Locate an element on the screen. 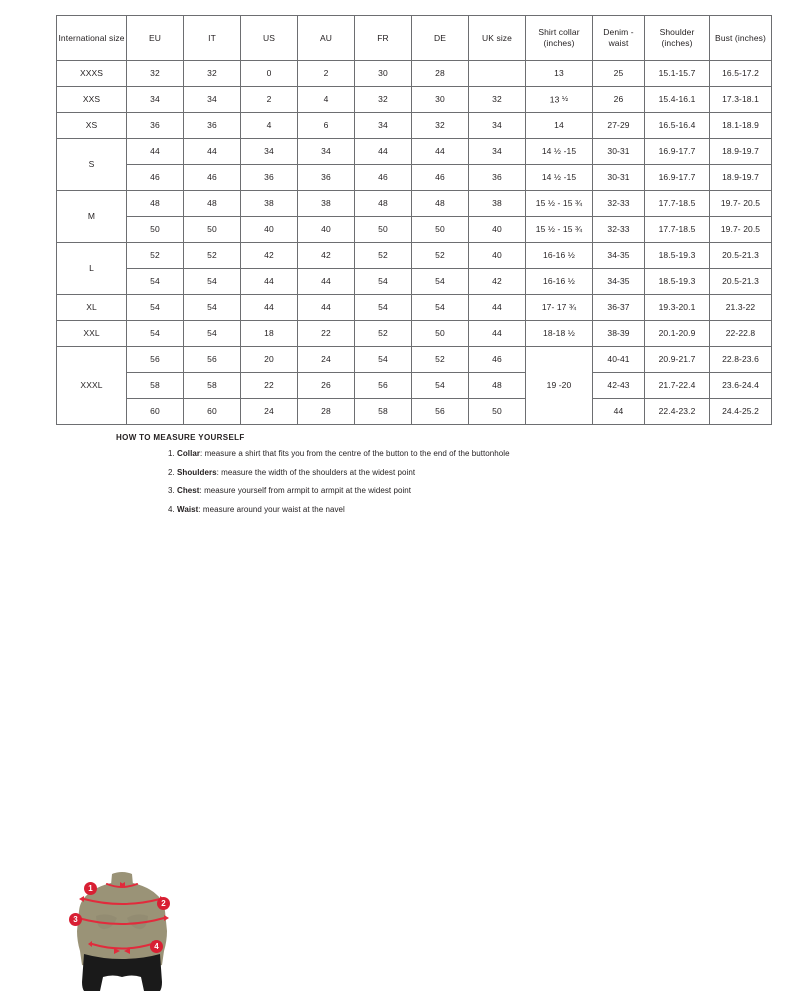  cell-uk: 42 is located at coordinates (497, 281).